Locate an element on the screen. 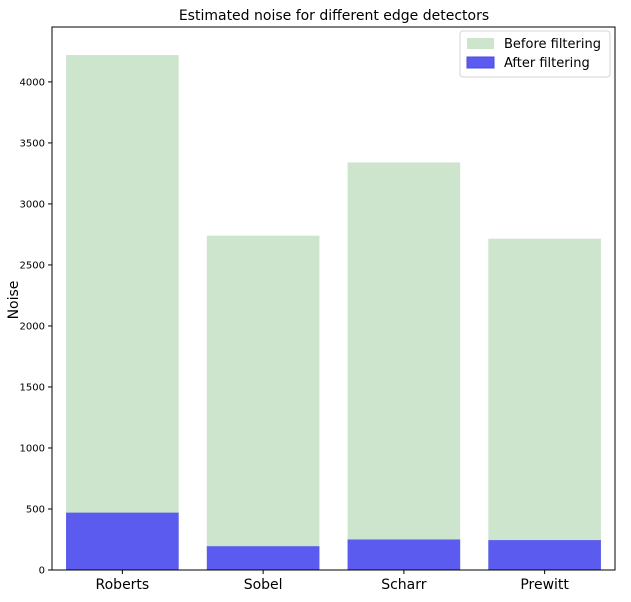 The height and width of the screenshot is (602, 631). x-tick-label-prewitt: Prewitt is located at coordinates (544, 585).